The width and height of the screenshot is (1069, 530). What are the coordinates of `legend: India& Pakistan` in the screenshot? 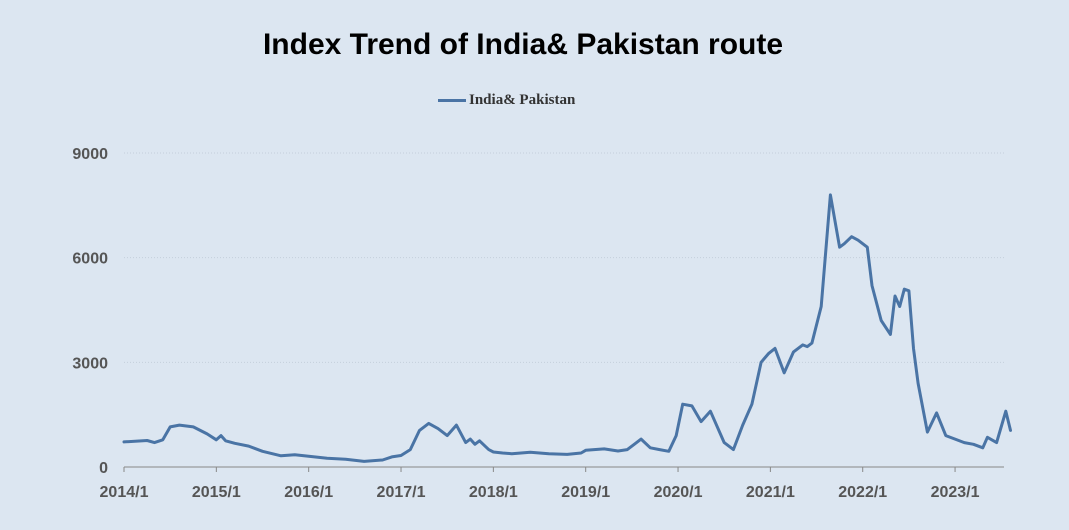 It's located at (506, 100).